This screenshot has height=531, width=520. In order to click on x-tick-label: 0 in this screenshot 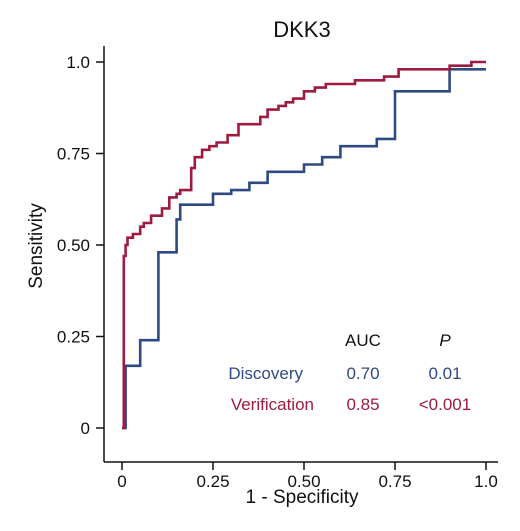, I will do `click(121, 481)`.